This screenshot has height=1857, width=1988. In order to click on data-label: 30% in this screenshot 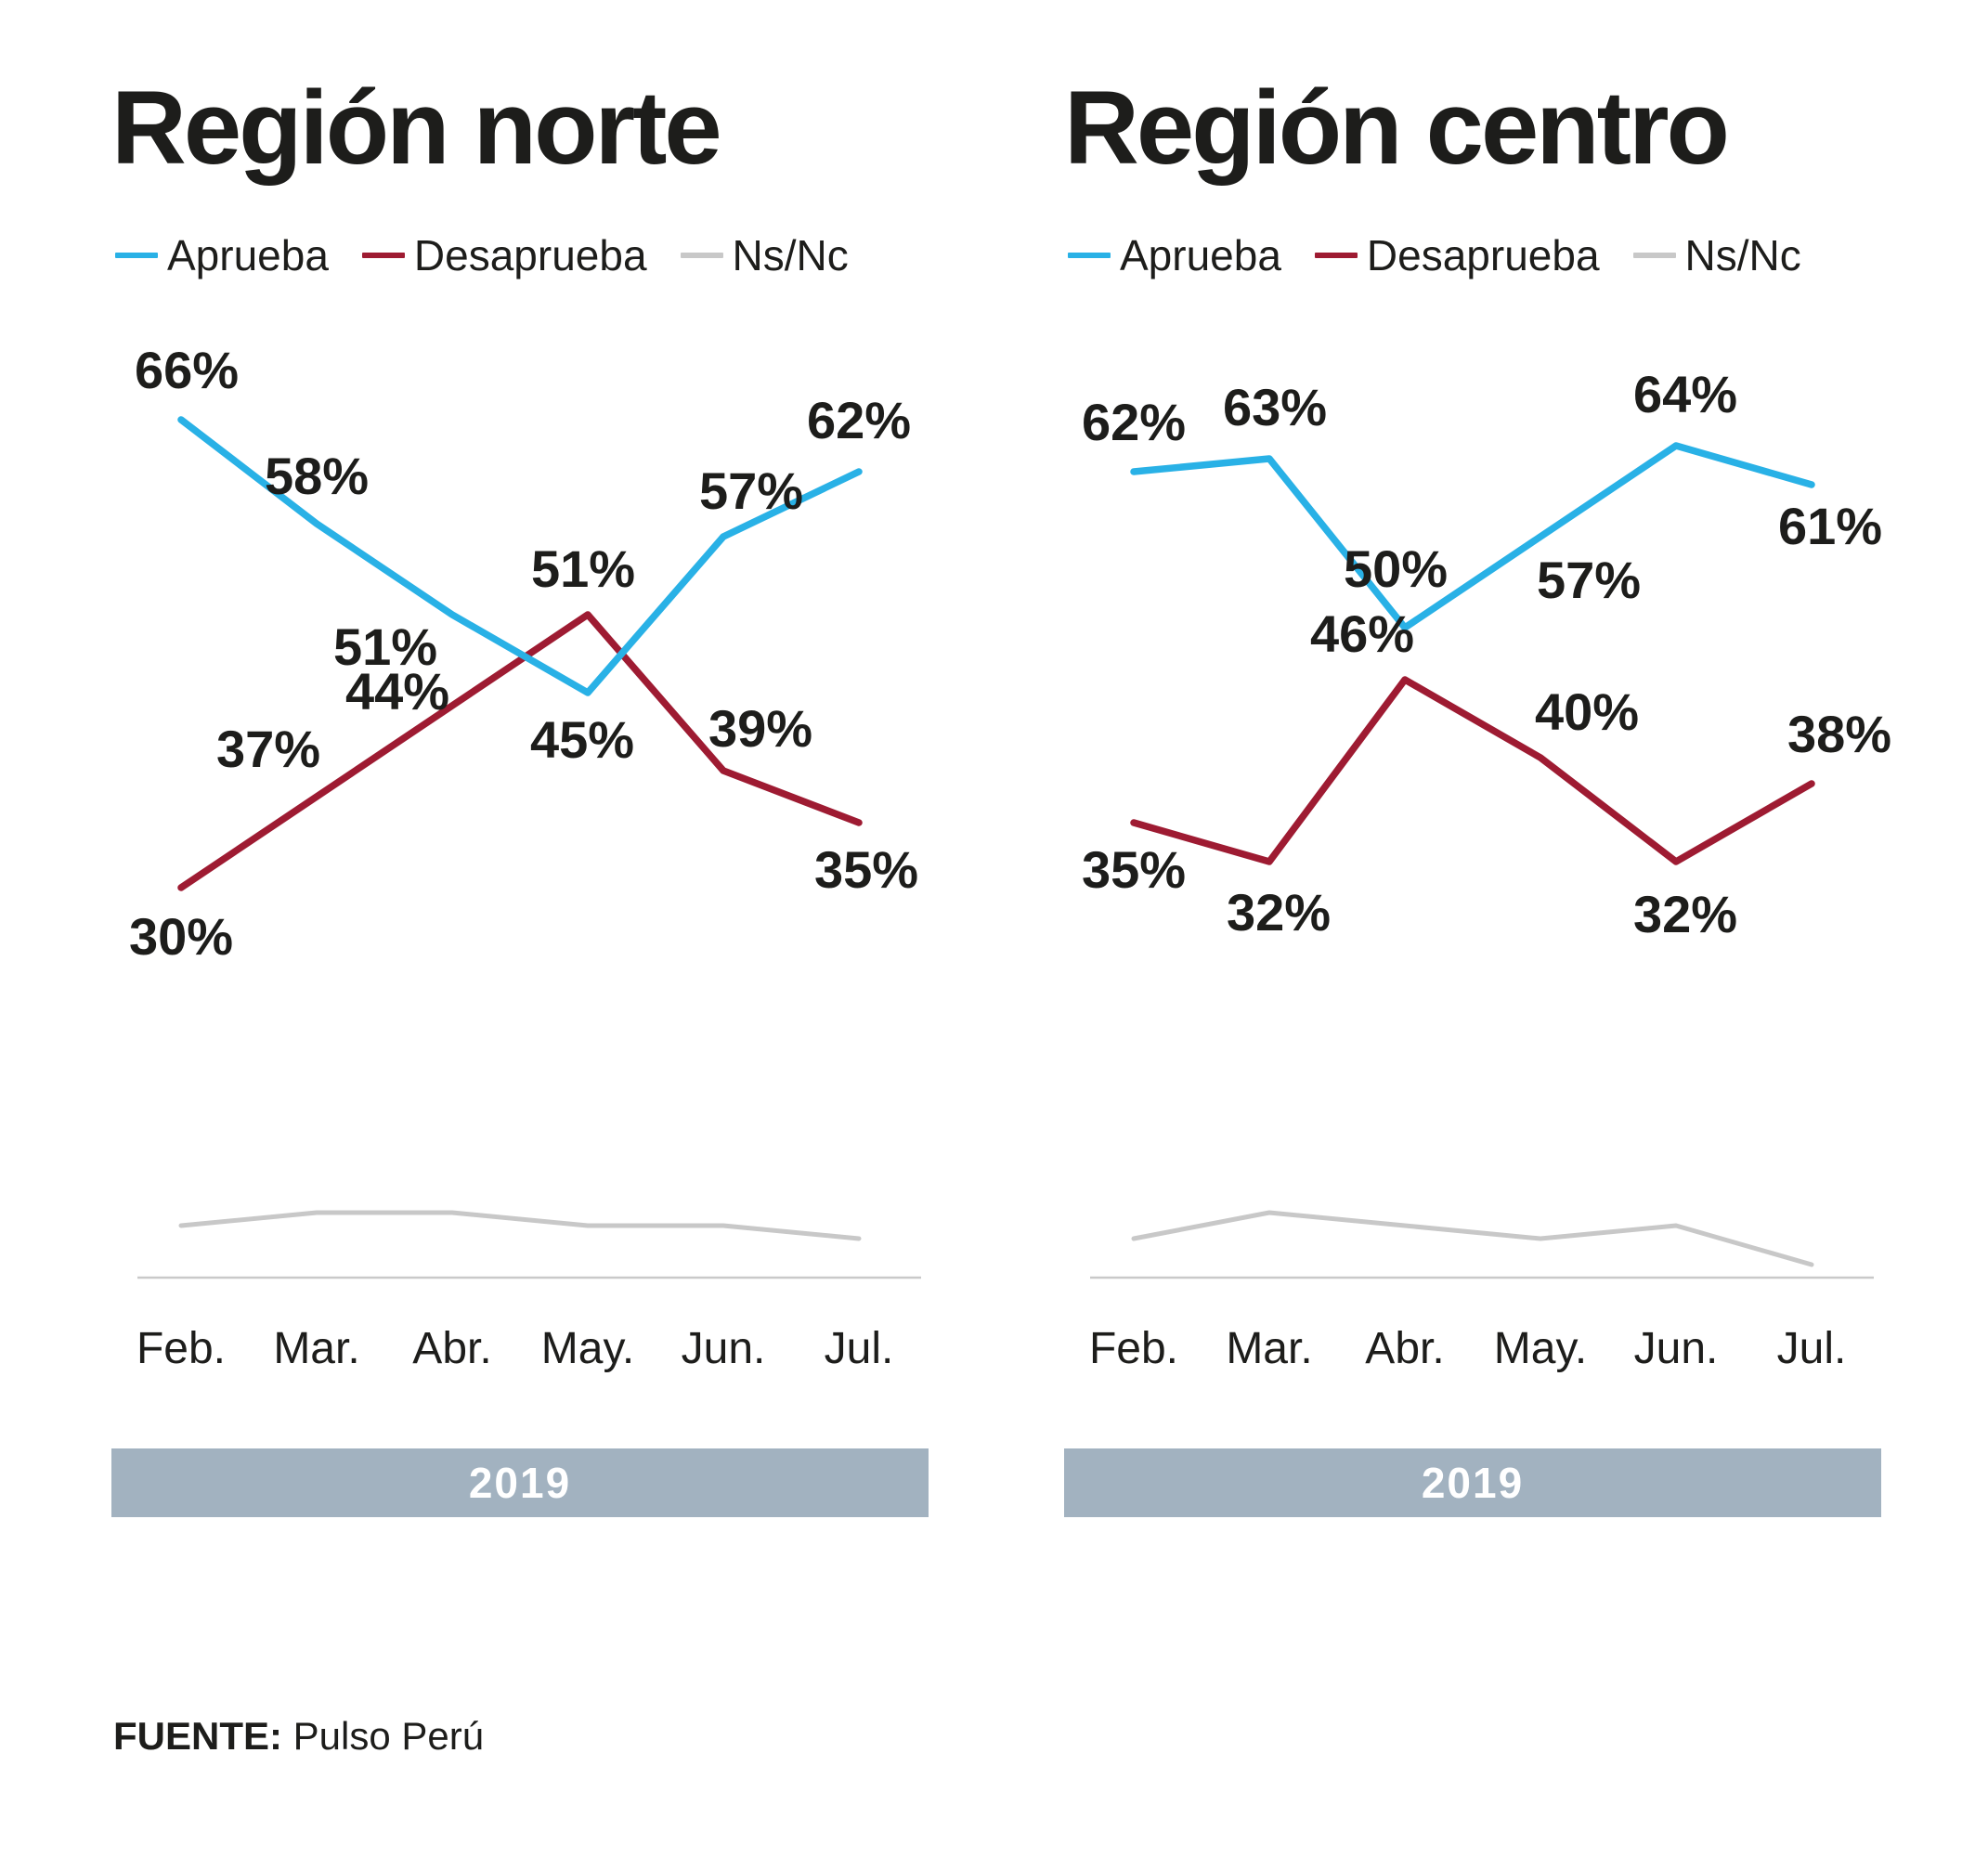, I will do `click(181, 937)`.